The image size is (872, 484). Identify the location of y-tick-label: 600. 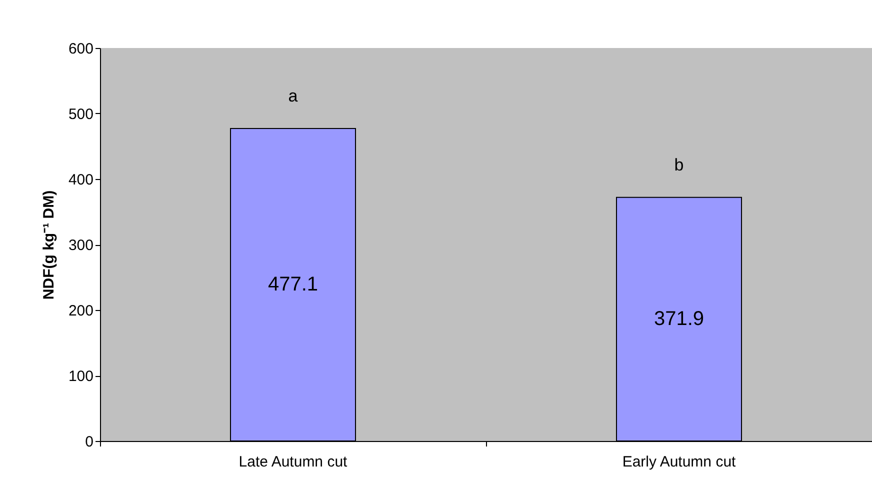
(81, 49).